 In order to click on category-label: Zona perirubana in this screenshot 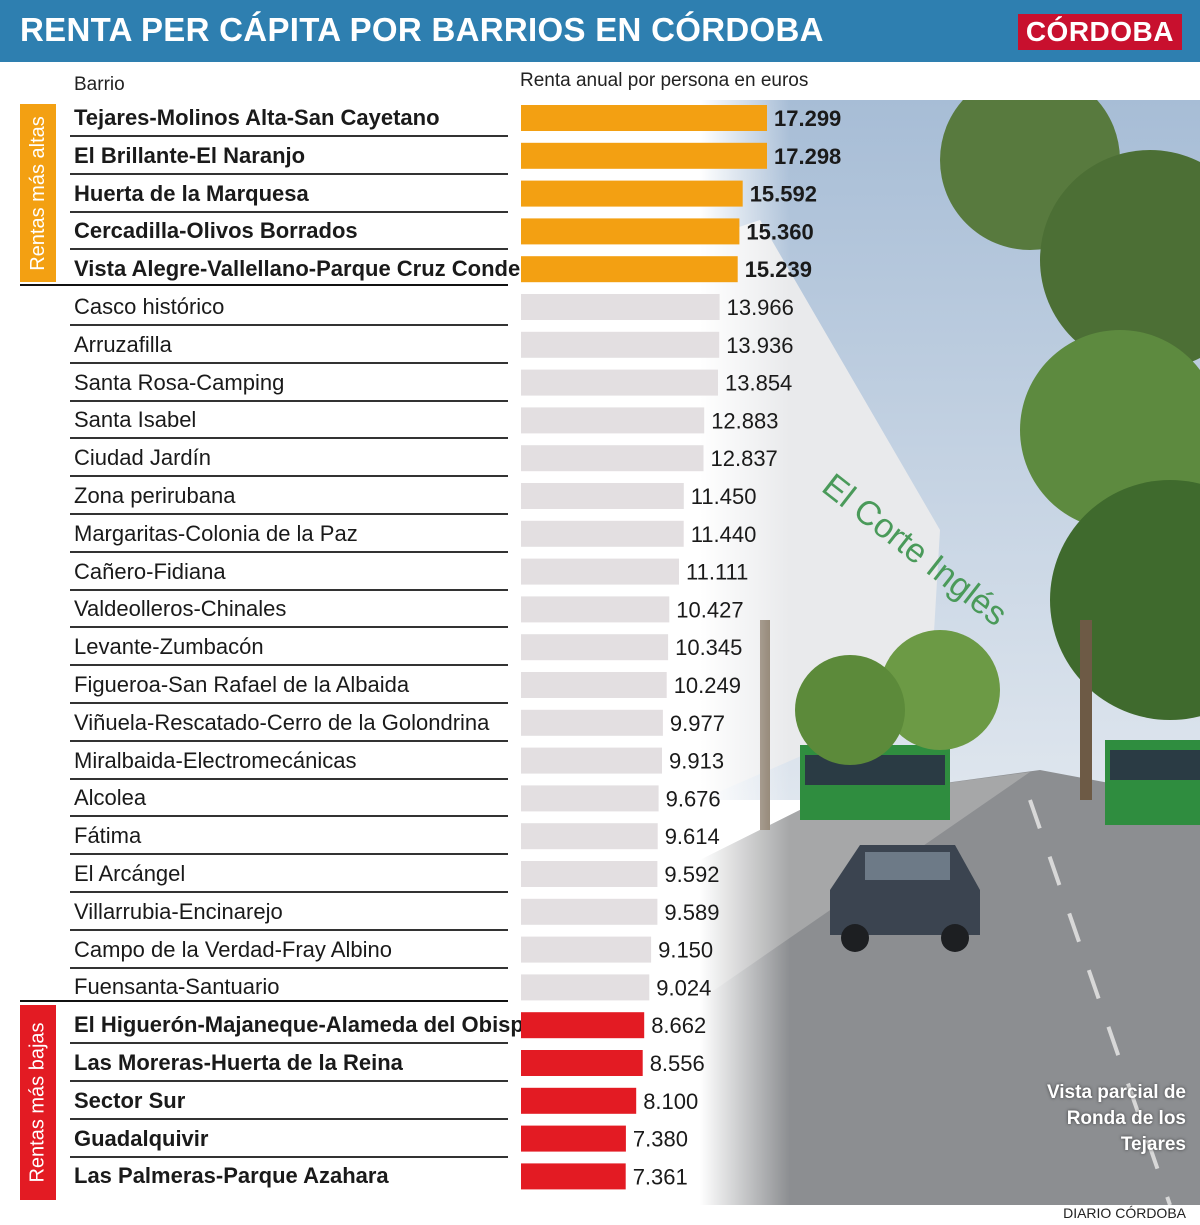, I will do `click(155, 495)`.